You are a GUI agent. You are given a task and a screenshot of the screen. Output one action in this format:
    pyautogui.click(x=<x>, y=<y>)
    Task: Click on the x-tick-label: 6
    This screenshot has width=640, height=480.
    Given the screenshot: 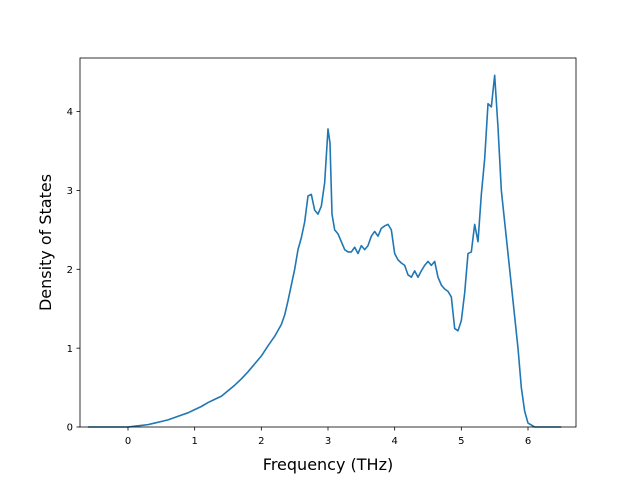 What is the action you would take?
    pyautogui.click(x=528, y=441)
    